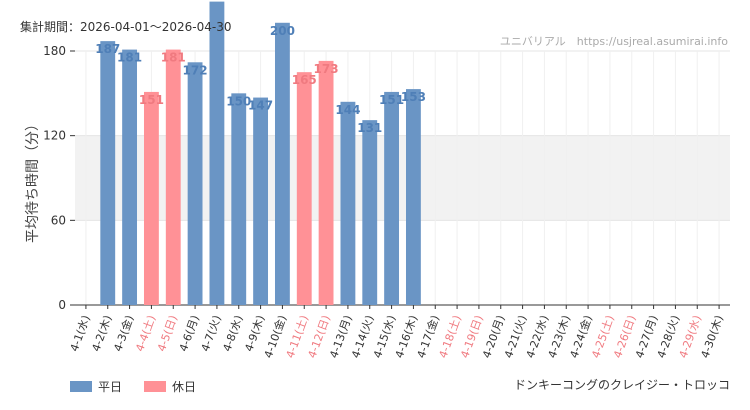 The width and height of the screenshot is (750, 410). I want to click on bar-label-11: 173, so click(326, 69).